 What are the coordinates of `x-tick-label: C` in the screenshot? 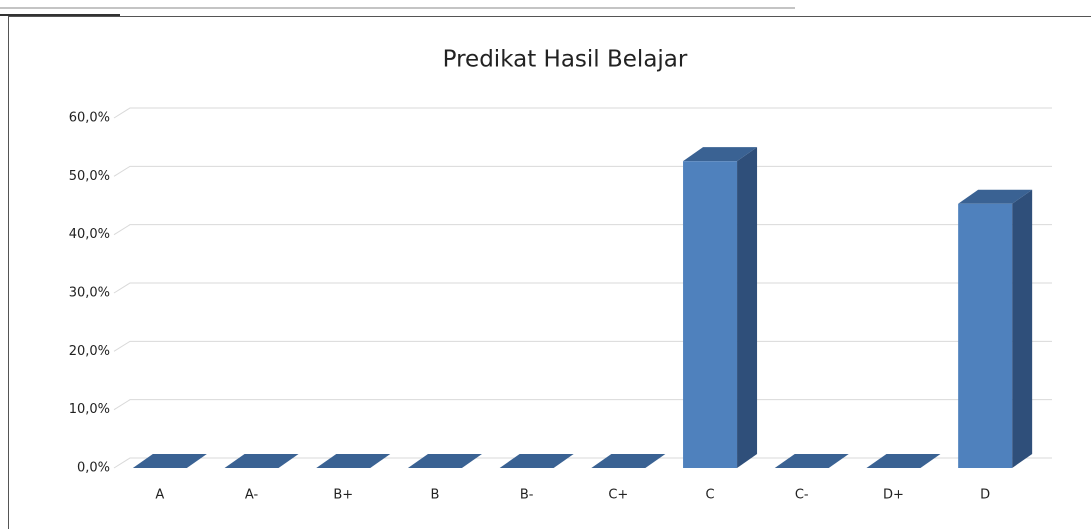 It's located at (710, 495).